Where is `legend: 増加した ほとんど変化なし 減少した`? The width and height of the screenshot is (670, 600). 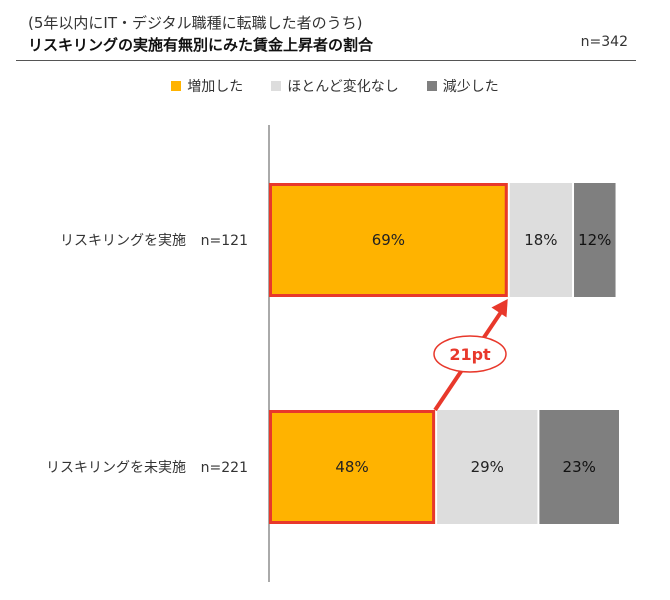 legend: 増加した ほとんど変化なし 減少した is located at coordinates (335, 86).